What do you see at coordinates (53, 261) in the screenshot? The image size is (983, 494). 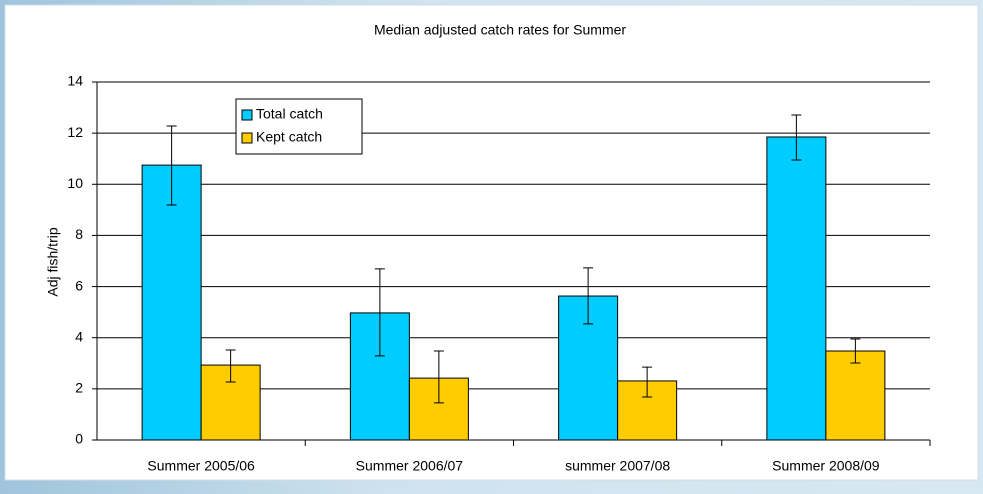 I see `y-axis-label: Adj fish/trip` at bounding box center [53, 261].